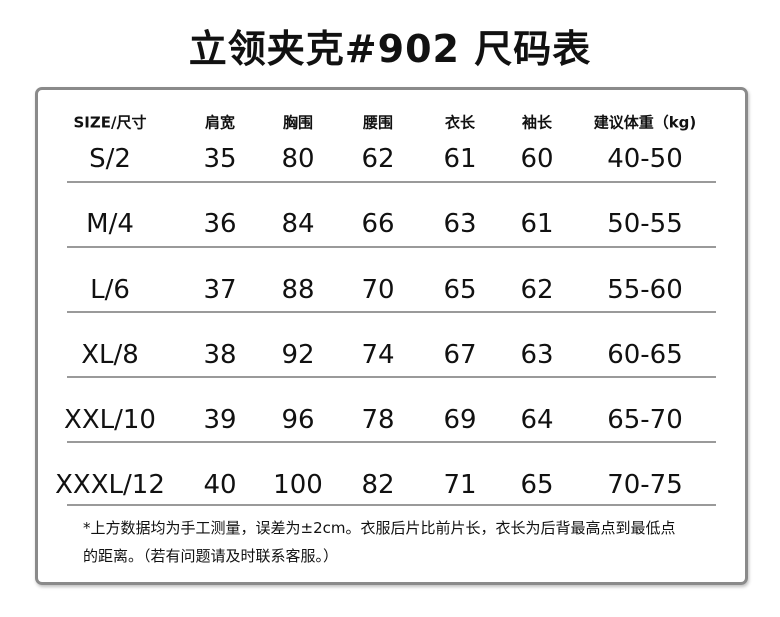  What do you see at coordinates (460, 355) in the screenshot?
I see `table-cell: 67` at bounding box center [460, 355].